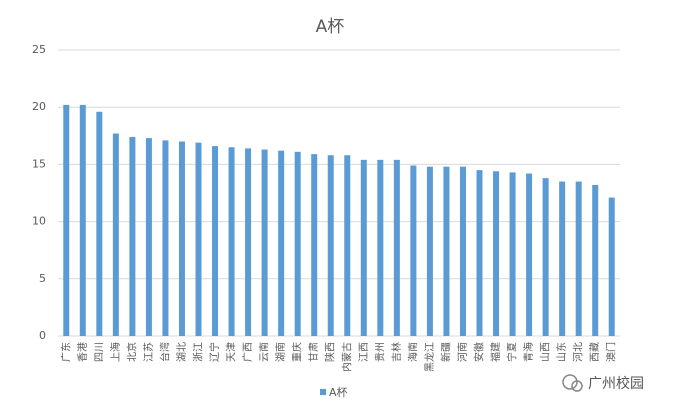 This screenshot has height=415, width=675. I want to click on x-tick-label: 台湾, so click(164, 352).